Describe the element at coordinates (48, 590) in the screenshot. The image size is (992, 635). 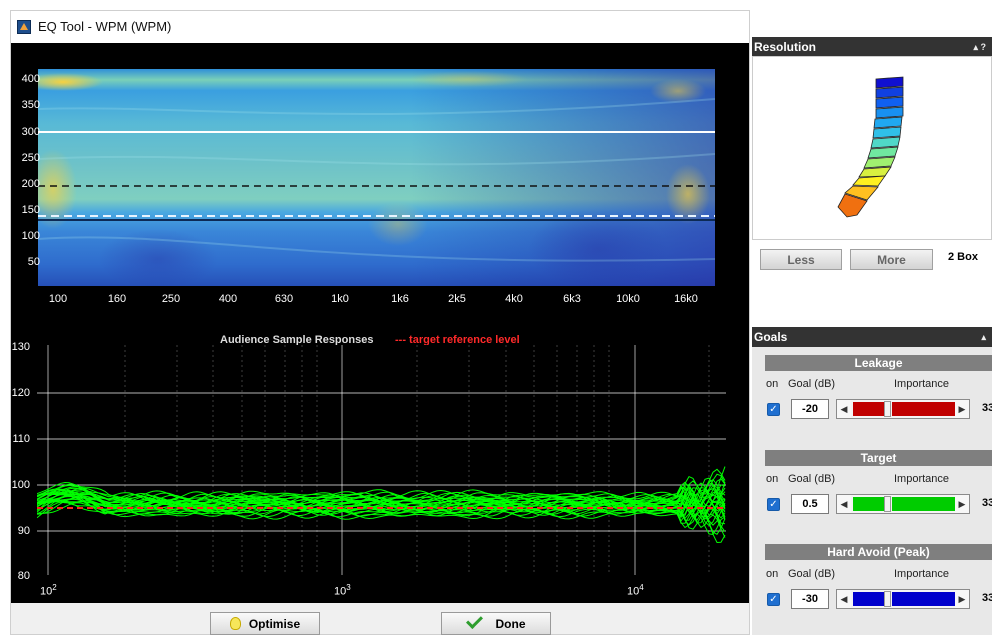
I see `response-x-tick: 10²` at that location.